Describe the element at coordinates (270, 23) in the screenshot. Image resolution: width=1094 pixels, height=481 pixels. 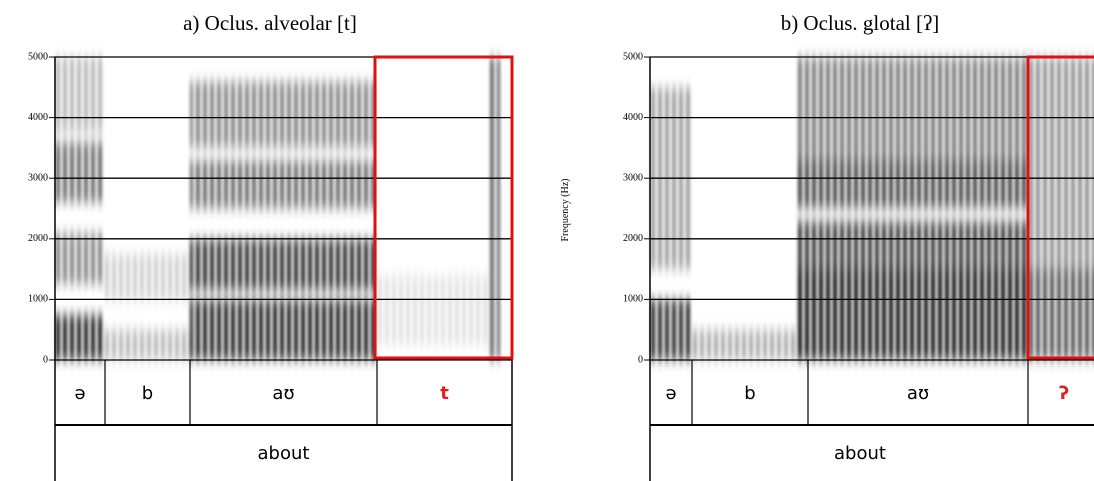
I see `panel-title: a) Oclus. alveolar [t]` at that location.